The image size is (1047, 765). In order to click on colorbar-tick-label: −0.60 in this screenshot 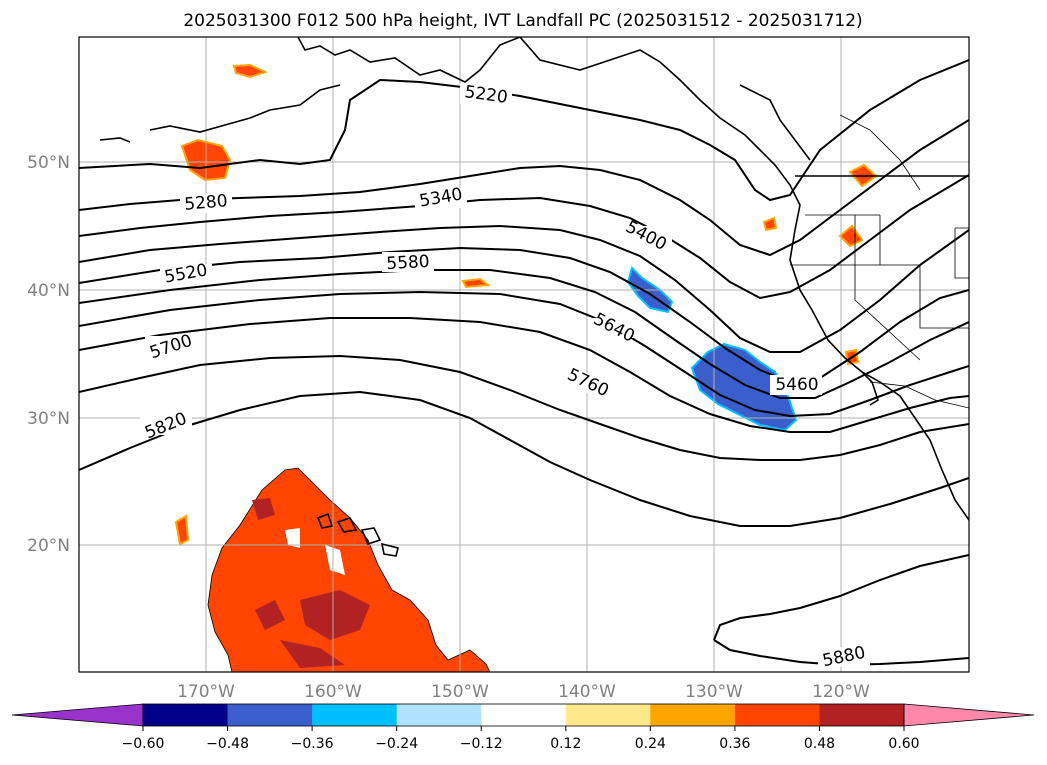, I will do `click(143, 744)`.